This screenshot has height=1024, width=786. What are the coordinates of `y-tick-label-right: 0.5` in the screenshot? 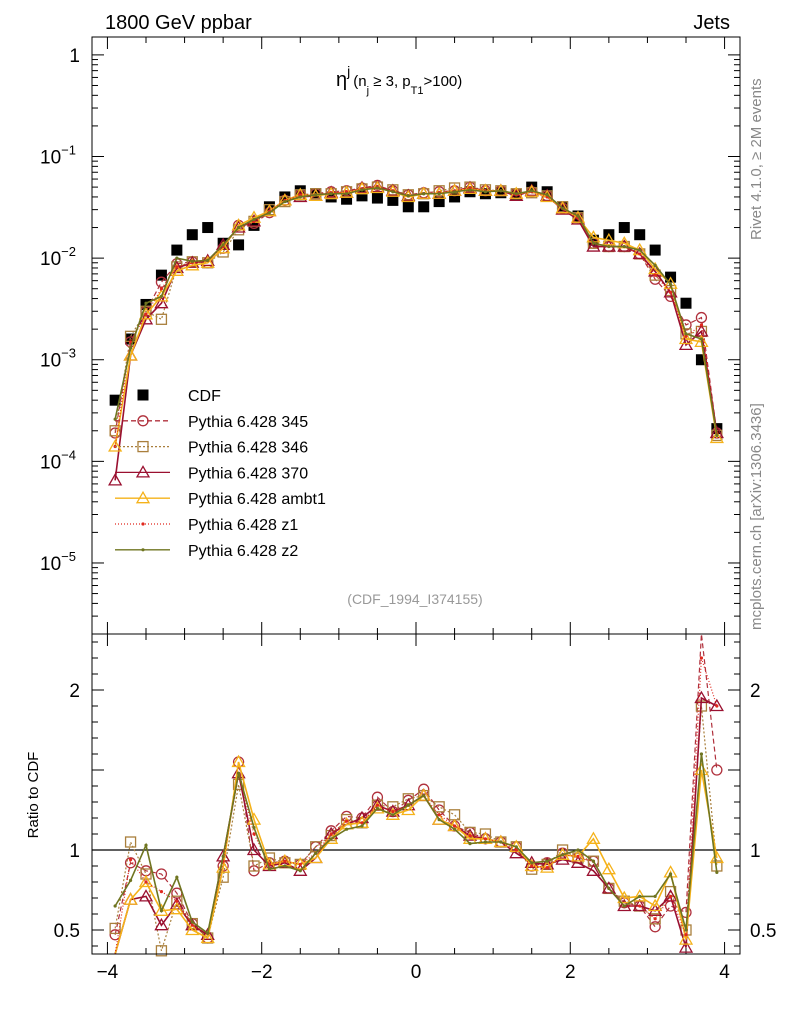 It's located at (763, 931).